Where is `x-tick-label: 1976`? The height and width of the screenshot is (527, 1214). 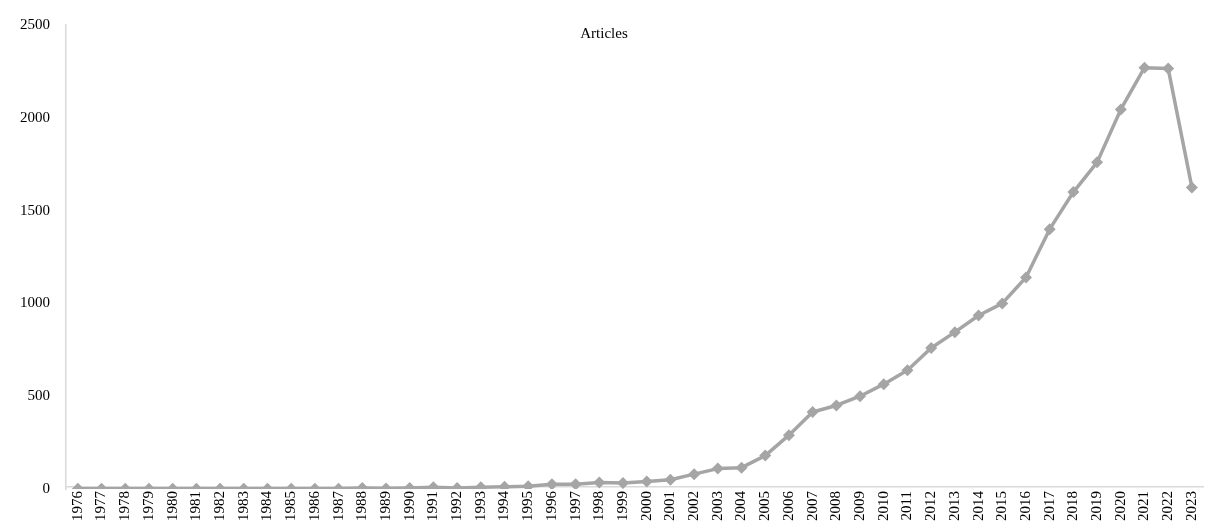
x-tick-label: 1976 is located at coordinates (76, 505).